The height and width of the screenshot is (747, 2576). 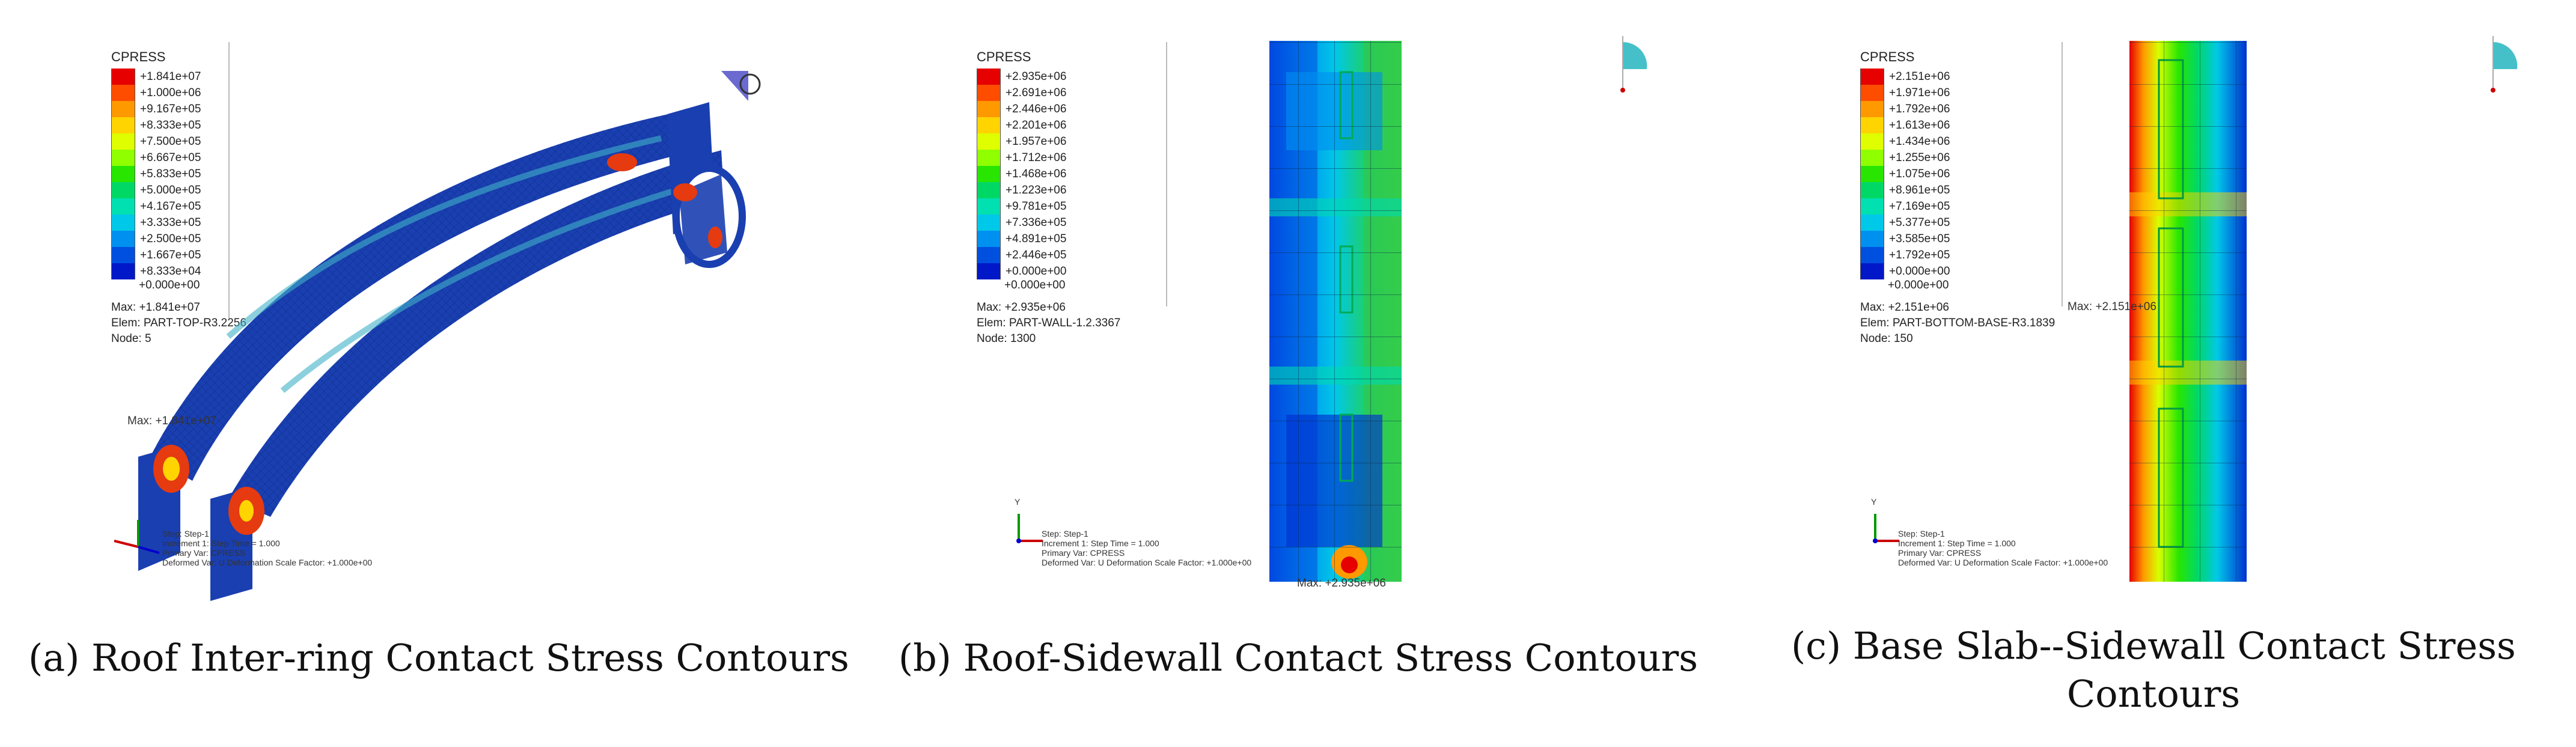 I want to click on max-tag: Max: +2.151e+06, so click(x=2112, y=306).